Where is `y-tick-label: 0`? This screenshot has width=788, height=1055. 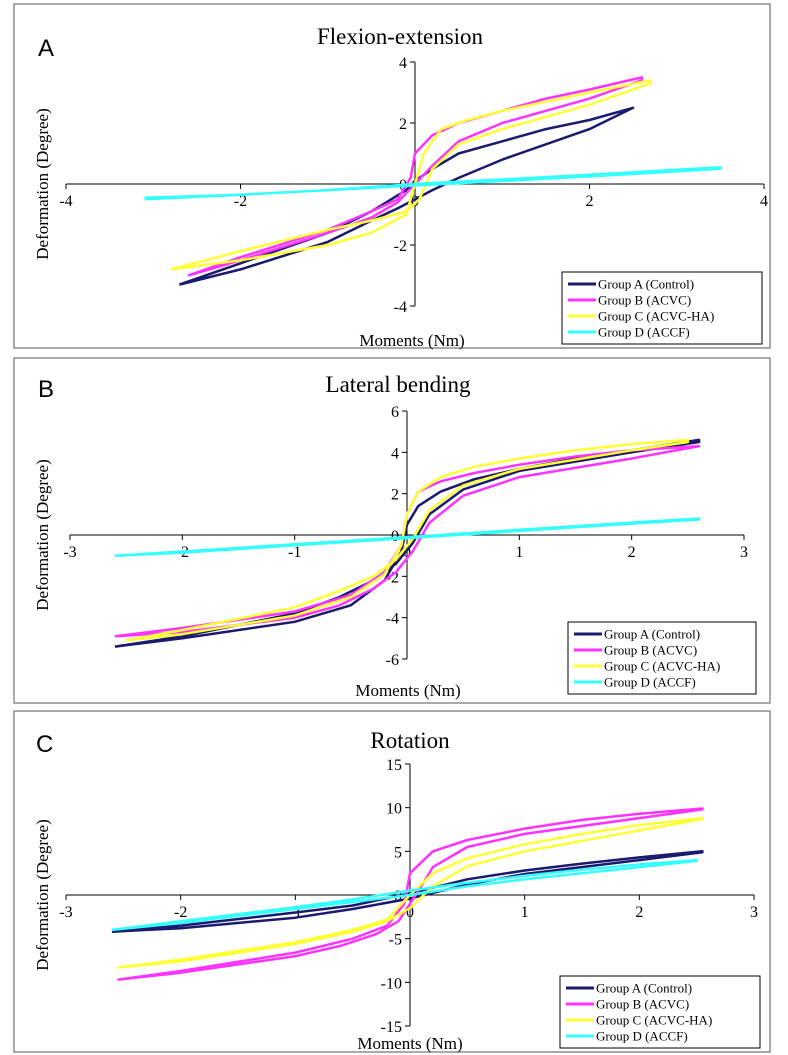
y-tick-label: 0 is located at coordinates (395, 536).